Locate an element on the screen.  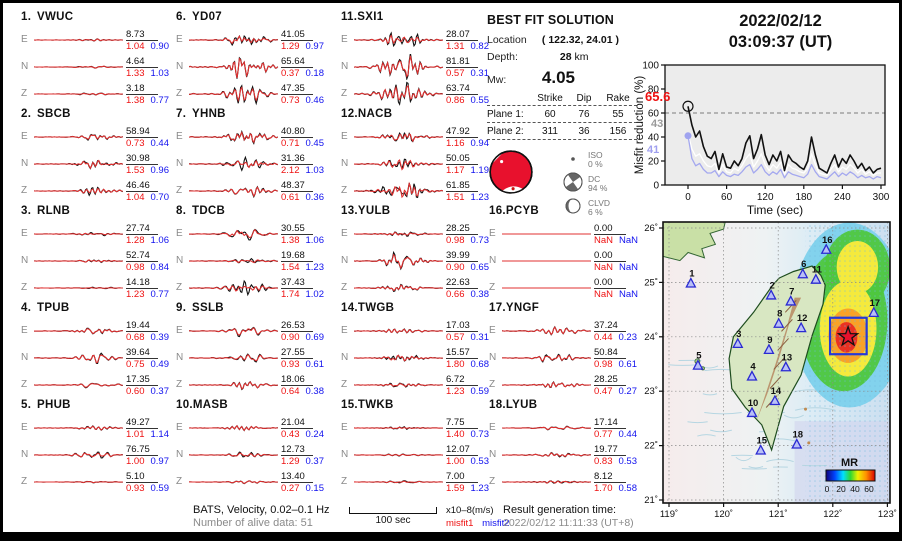
misfit1-value: 1.80 is located at coordinates (455, 364).